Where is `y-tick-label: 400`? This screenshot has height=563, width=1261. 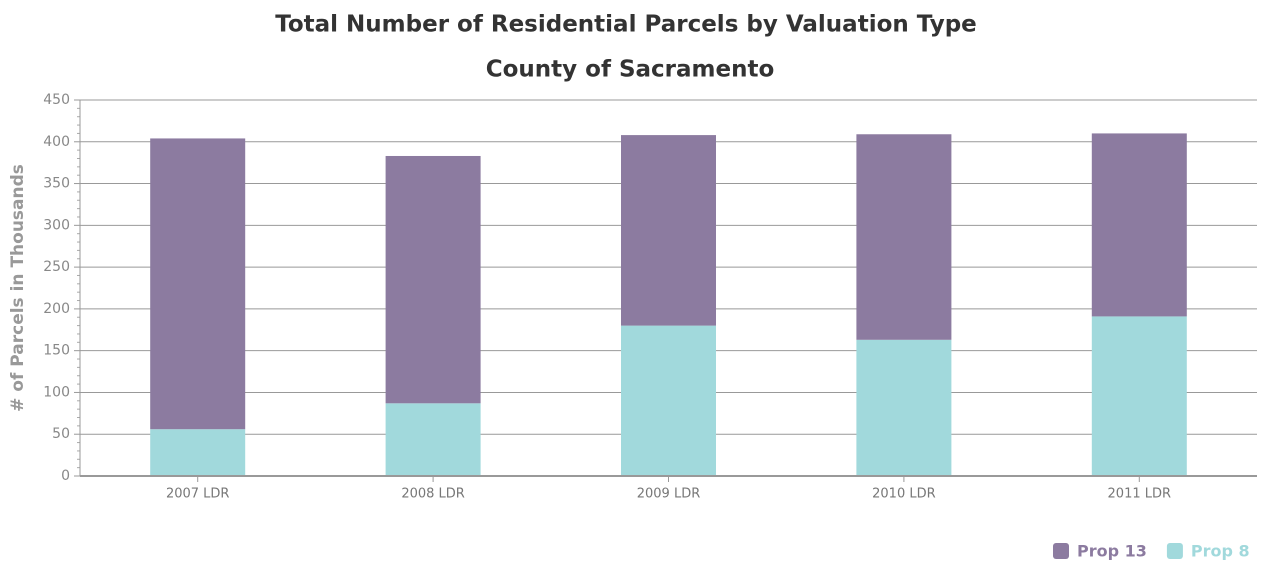
y-tick-label: 400 is located at coordinates (56, 142).